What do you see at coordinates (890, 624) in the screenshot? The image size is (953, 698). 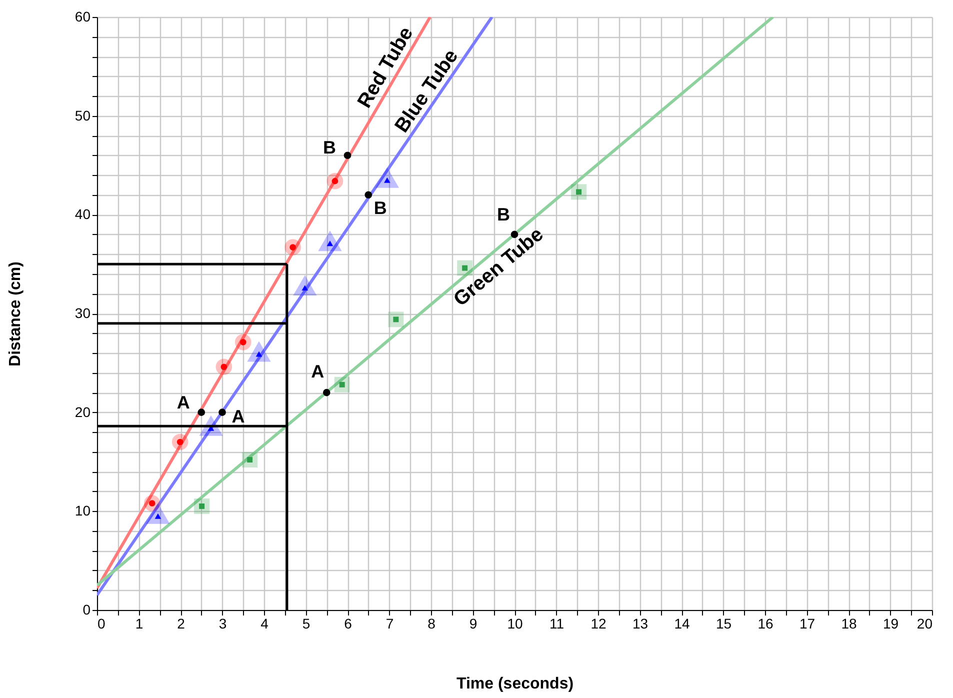 I see `x-tick-label: 19` at bounding box center [890, 624].